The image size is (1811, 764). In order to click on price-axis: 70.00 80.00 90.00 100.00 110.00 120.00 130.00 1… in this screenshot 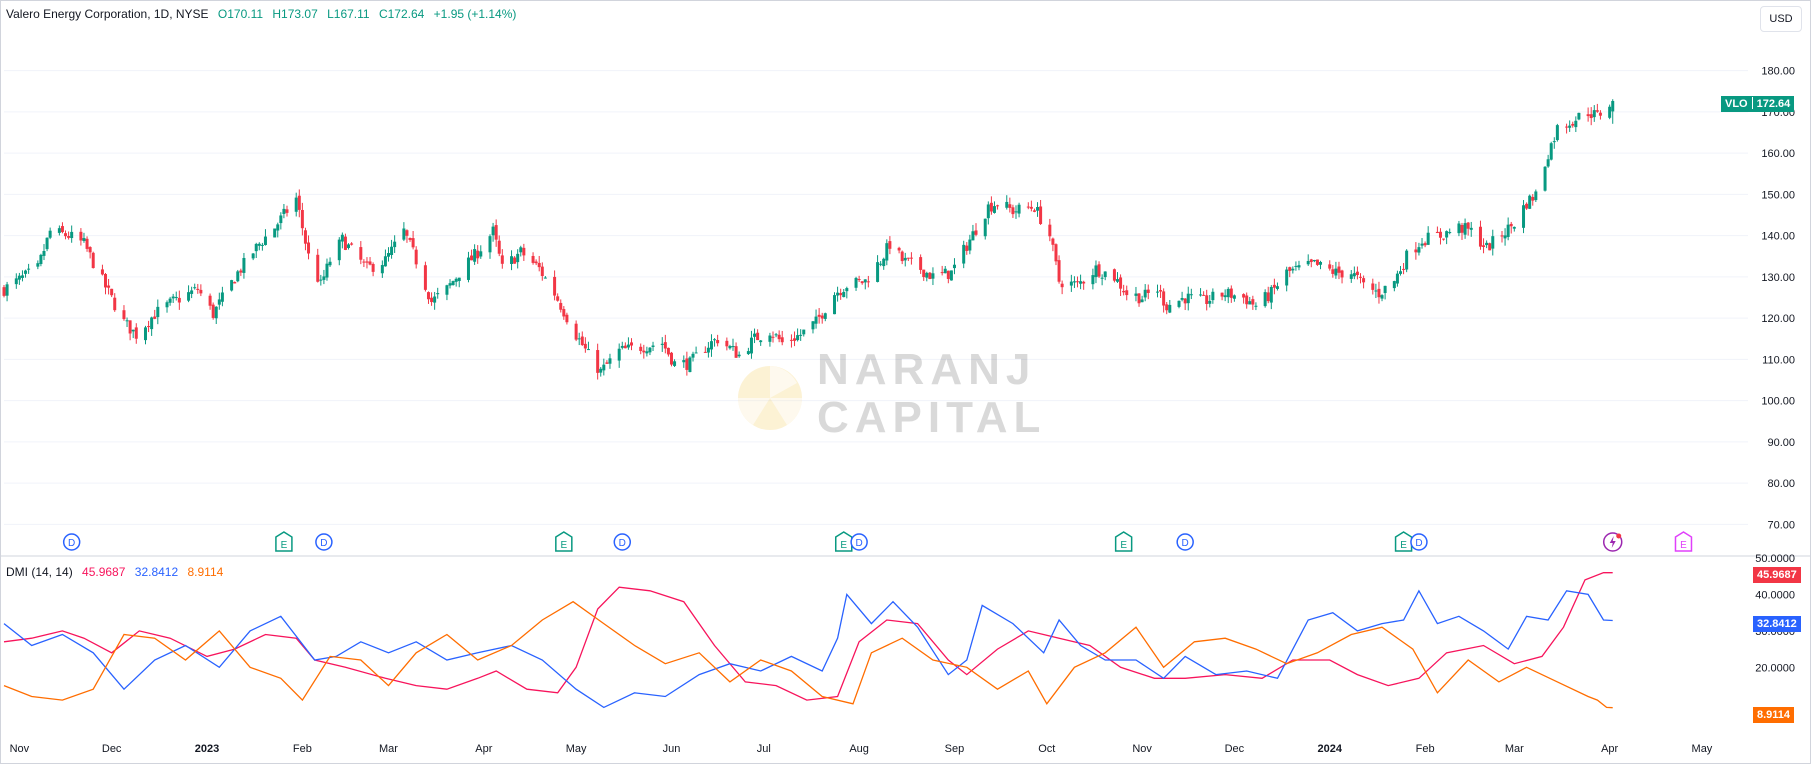, I will do `click(1778, 299)`.